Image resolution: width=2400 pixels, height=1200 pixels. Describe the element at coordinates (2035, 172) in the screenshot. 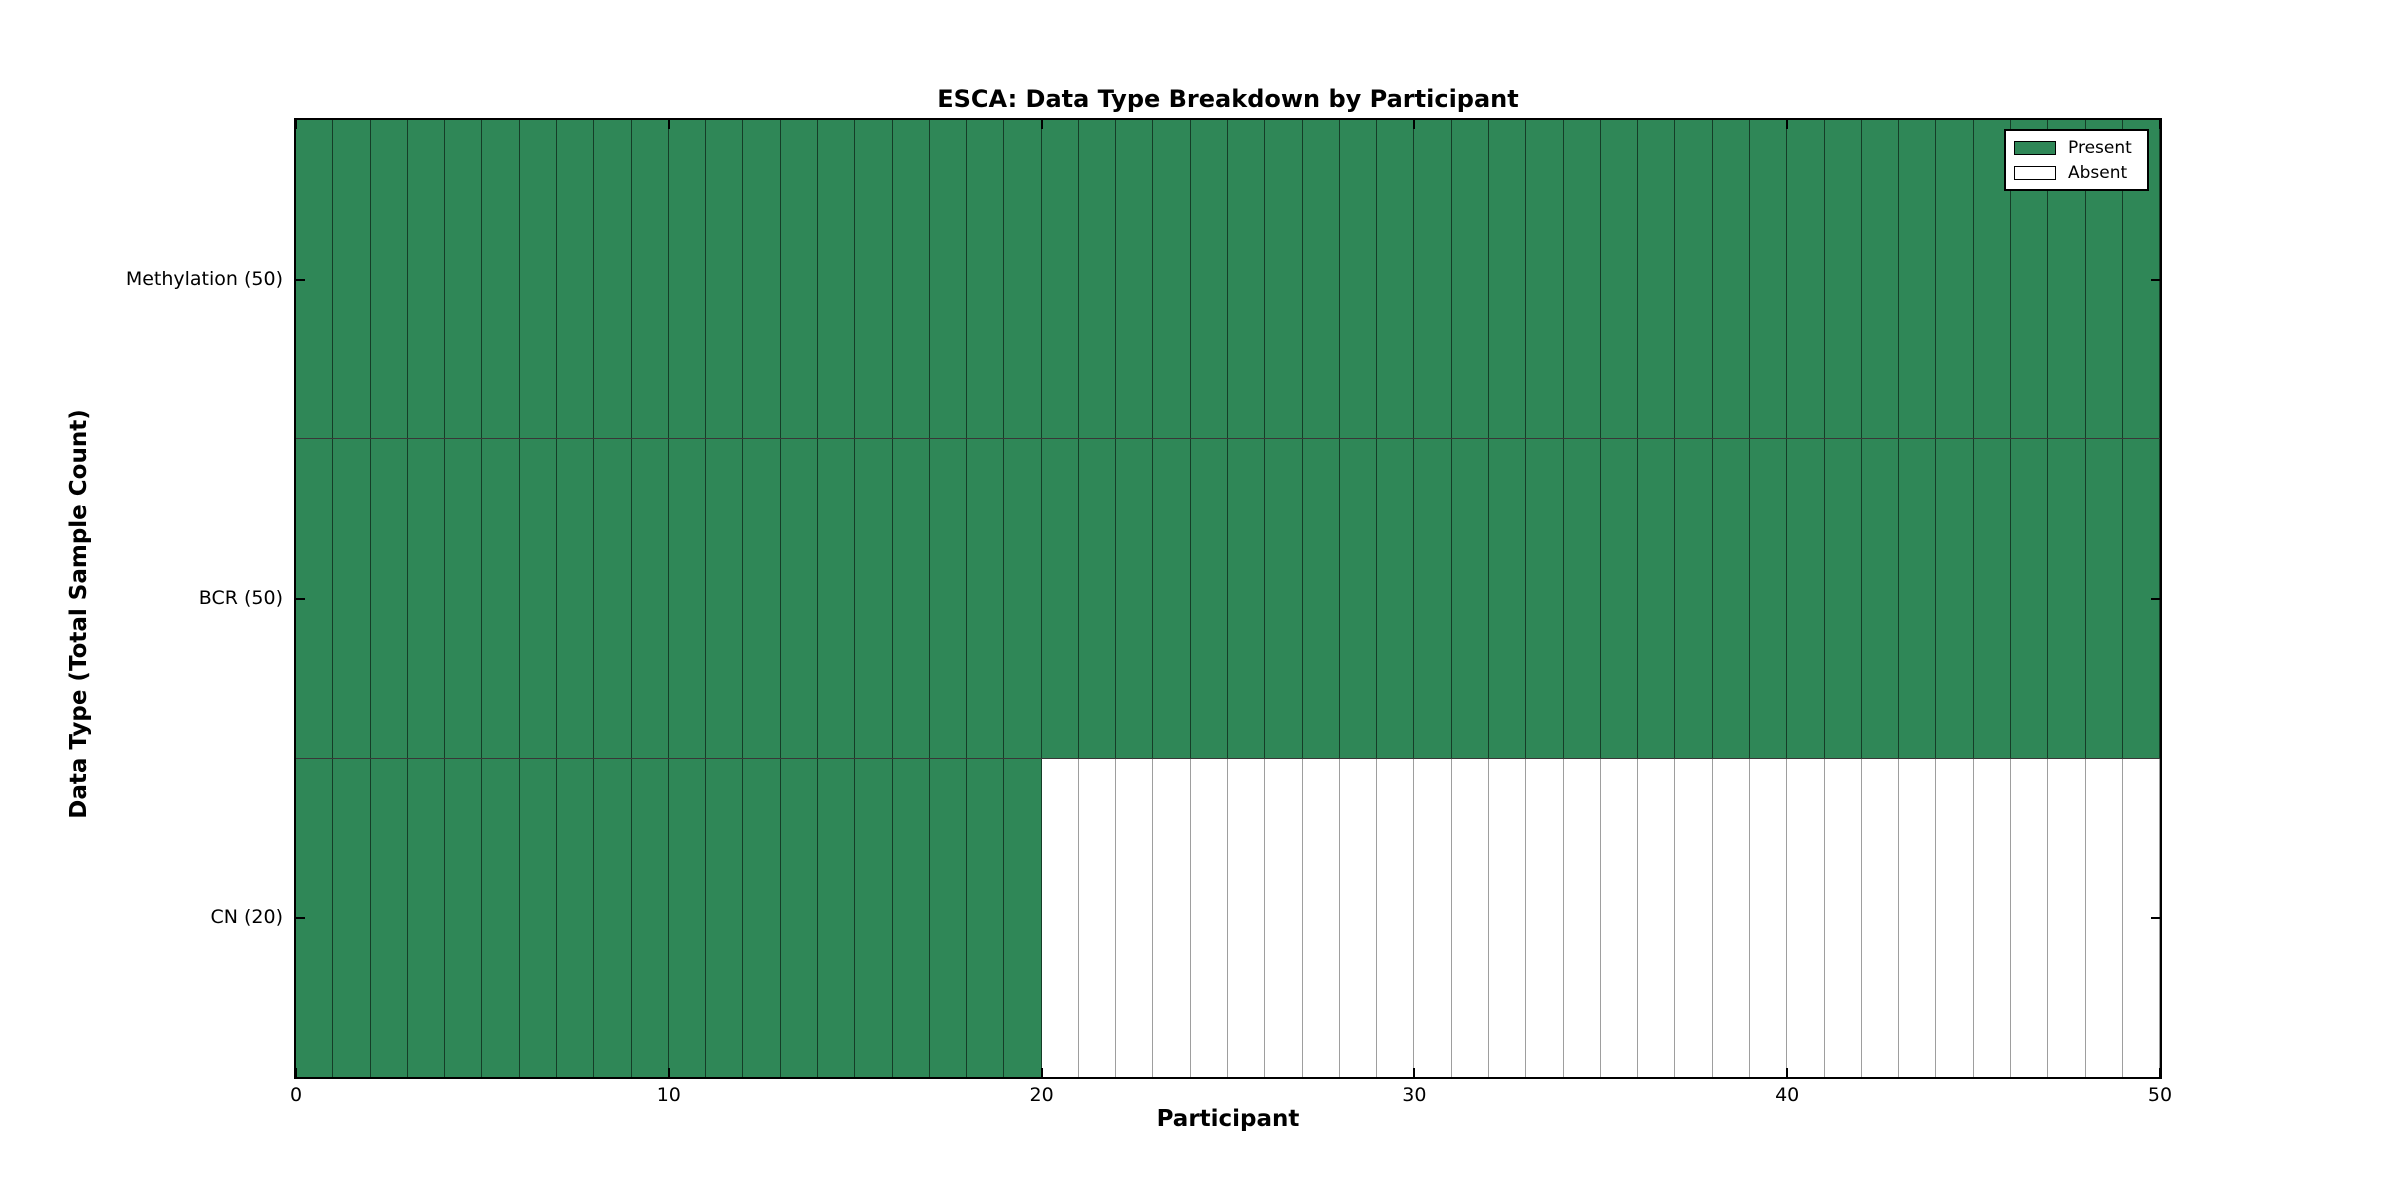

I see `legend-swatch-absent` at that location.